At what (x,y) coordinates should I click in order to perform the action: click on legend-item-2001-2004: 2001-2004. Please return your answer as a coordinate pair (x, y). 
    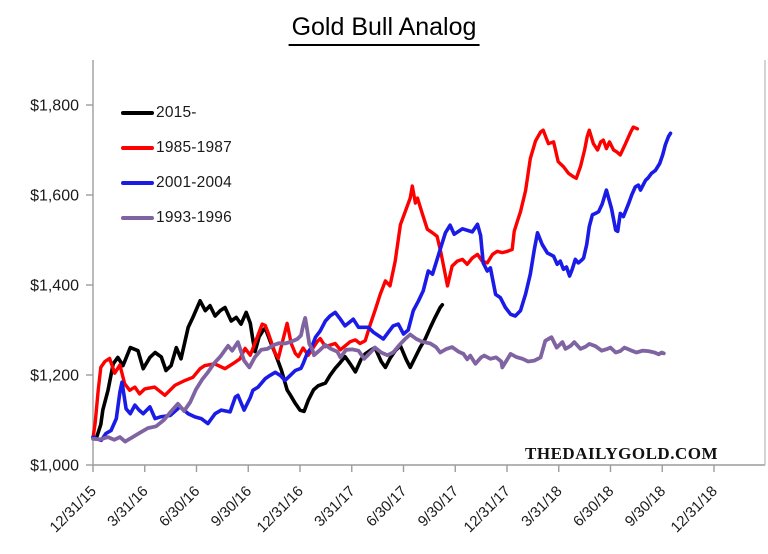
    Looking at the image, I should click on (176, 182).